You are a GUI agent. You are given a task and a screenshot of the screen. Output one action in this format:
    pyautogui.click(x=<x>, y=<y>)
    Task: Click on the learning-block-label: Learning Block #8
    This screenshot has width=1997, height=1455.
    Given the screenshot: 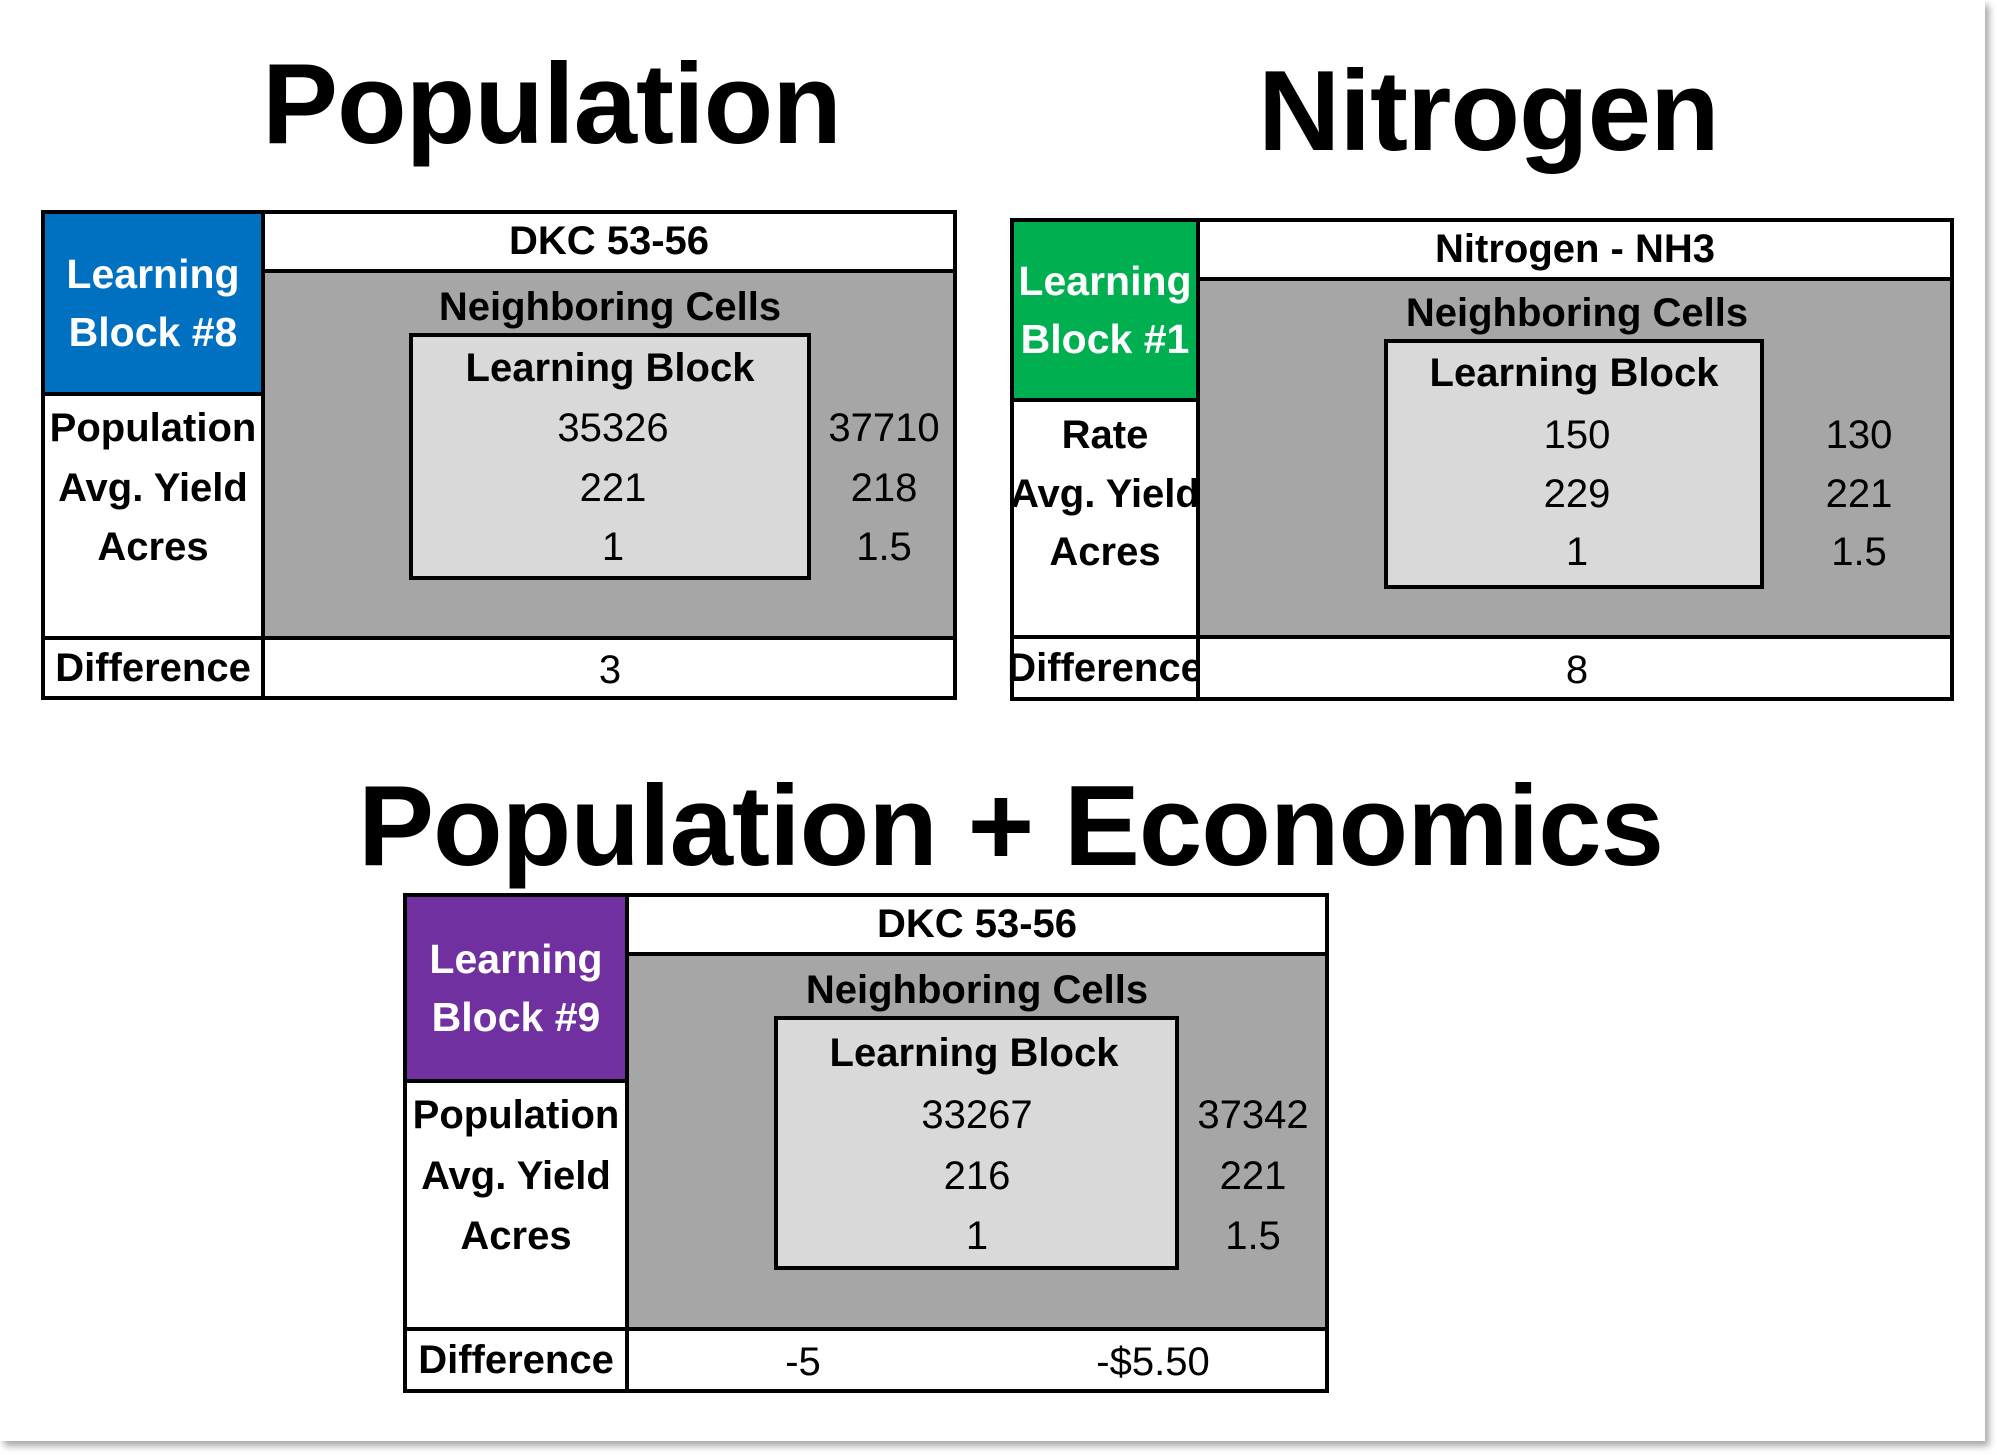 What is the action you would take?
    pyautogui.click(x=153, y=303)
    